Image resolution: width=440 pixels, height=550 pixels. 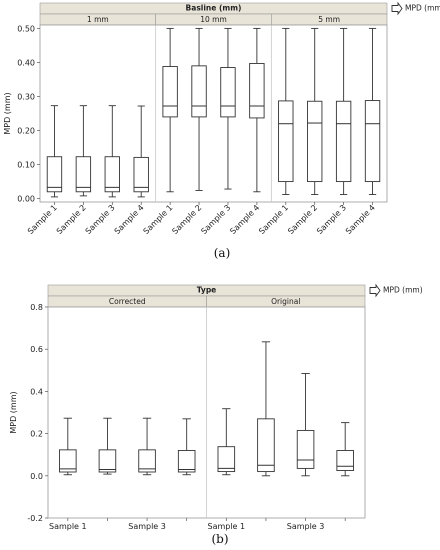 What do you see at coordinates (26, 62) in the screenshot?
I see `y-tick-label: 0.40` at bounding box center [26, 62].